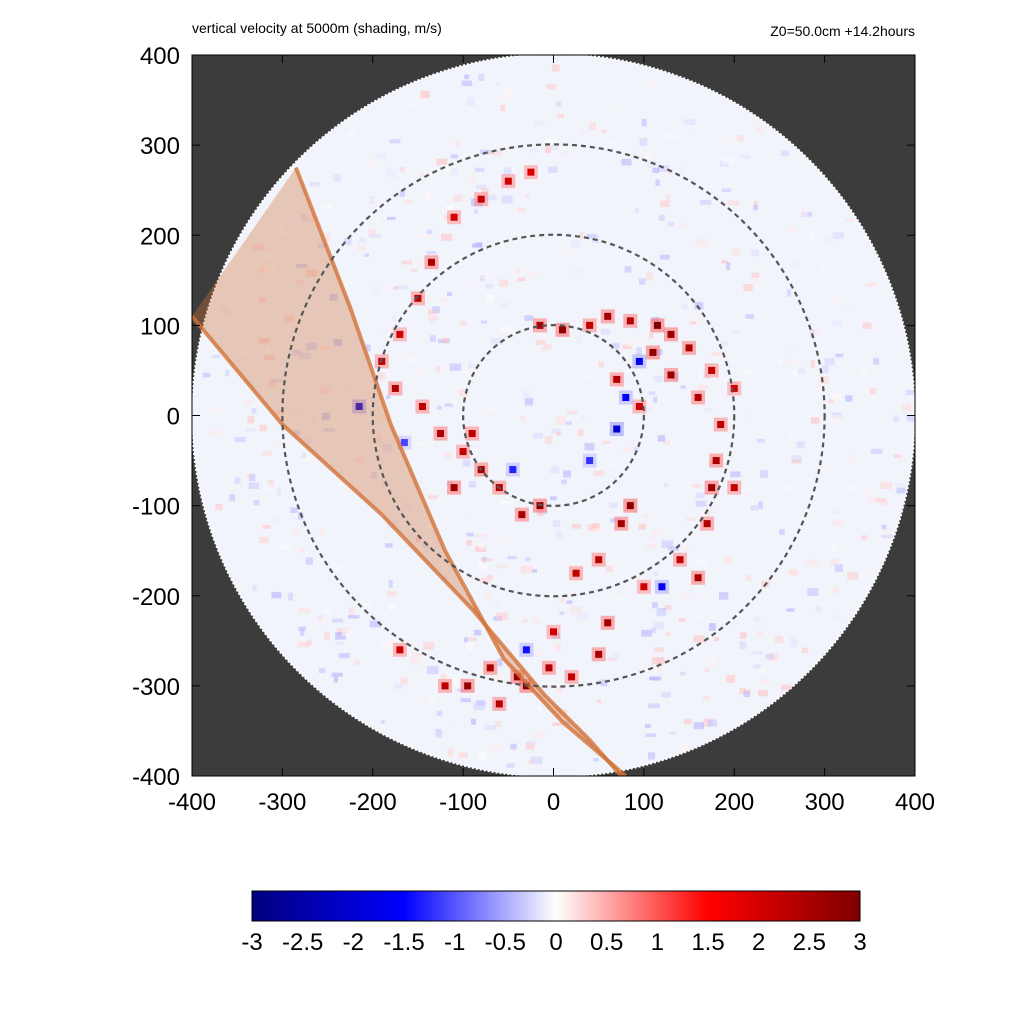 This screenshot has height=1024, width=1024. What do you see at coordinates (553, 802) in the screenshot?
I see `x-tick-label: 0` at bounding box center [553, 802].